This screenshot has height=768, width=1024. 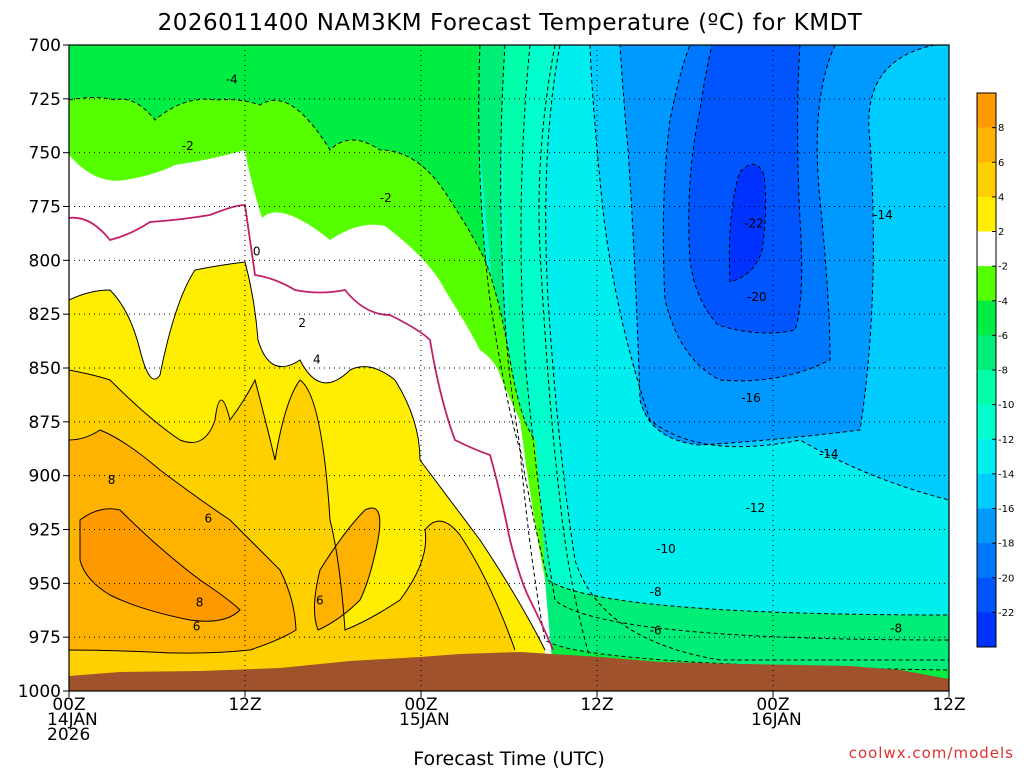 I want to click on colorbar-label: 6, so click(x=1001, y=163).